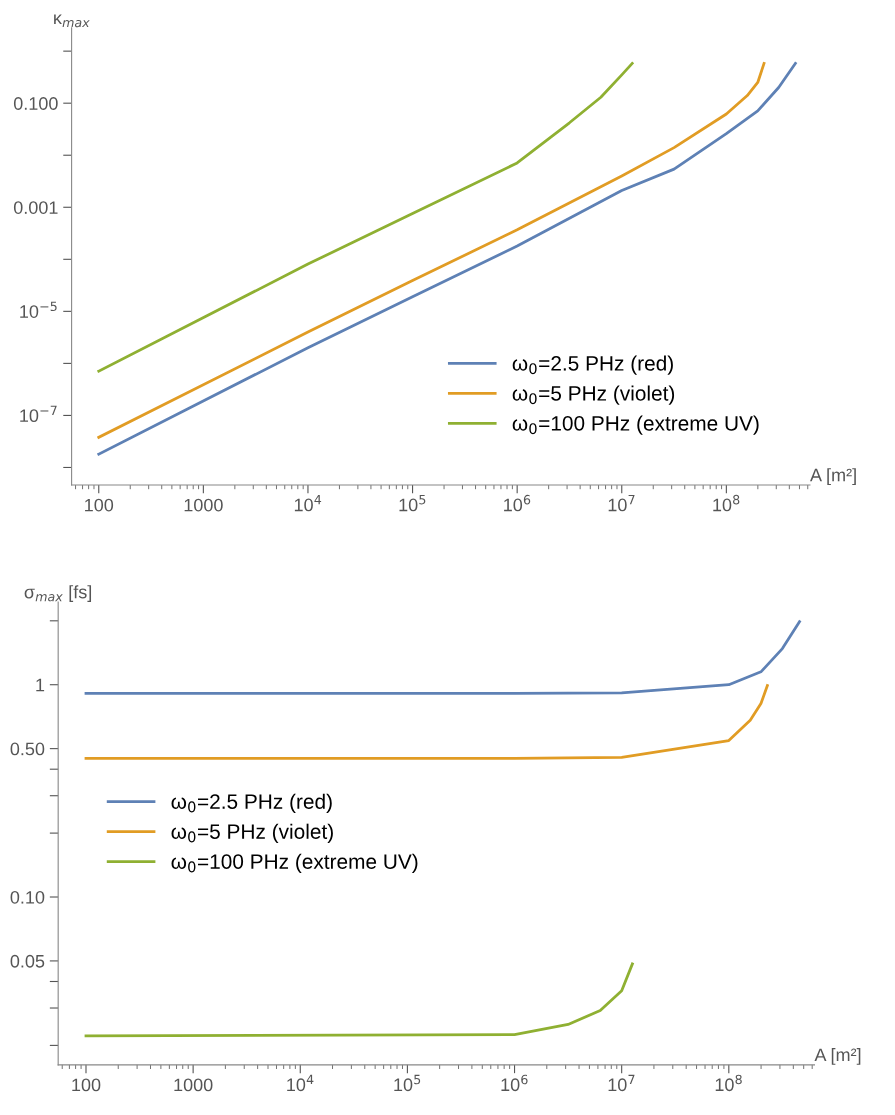 This screenshot has width=895, height=1115. What do you see at coordinates (27, 749) in the screenshot?
I see `y-tick-label: 0.50` at bounding box center [27, 749].